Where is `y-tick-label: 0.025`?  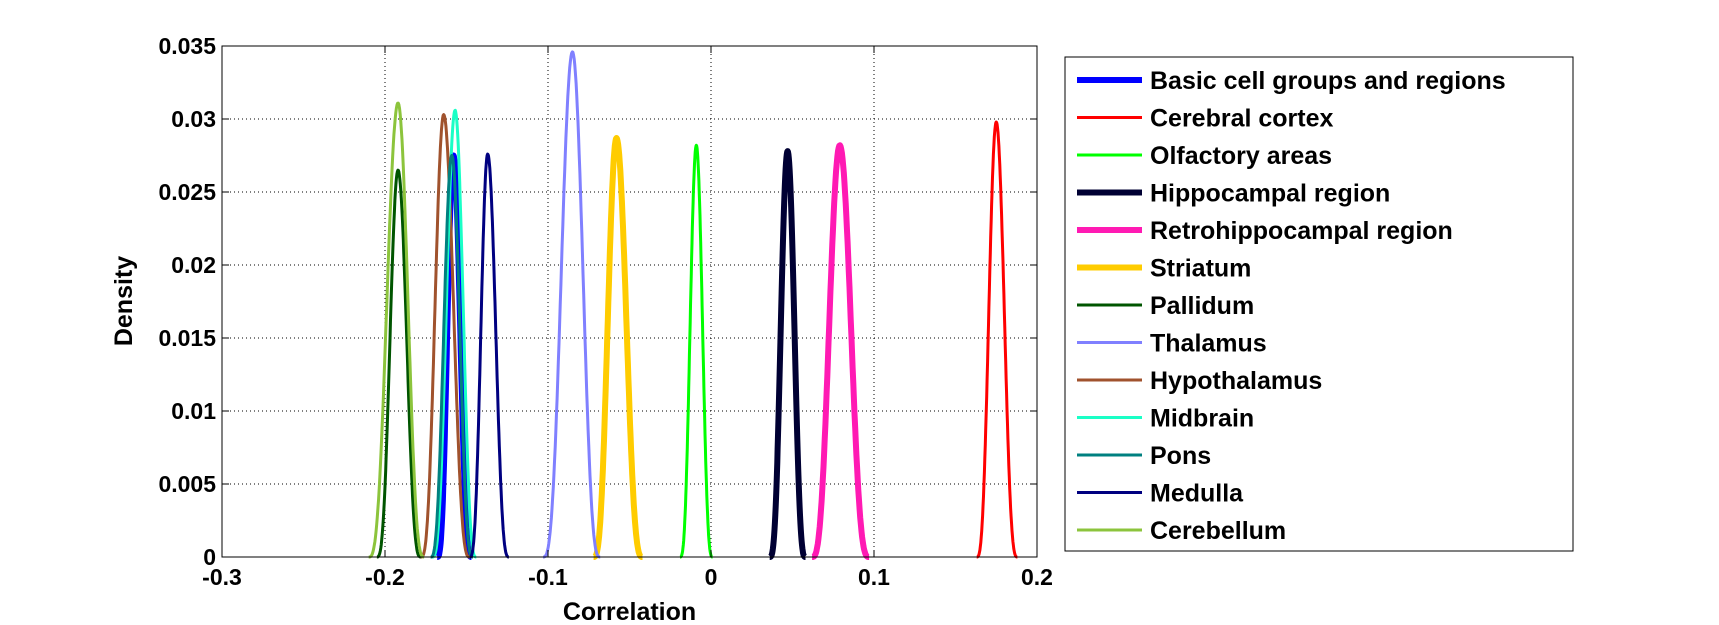 y-tick-label: 0.025 is located at coordinates (187, 192).